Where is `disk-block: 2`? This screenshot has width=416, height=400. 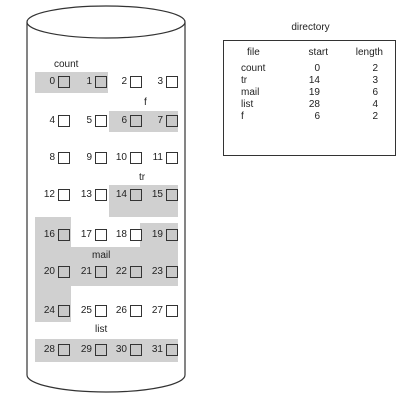
disk-block: 2 is located at coordinates (125, 82).